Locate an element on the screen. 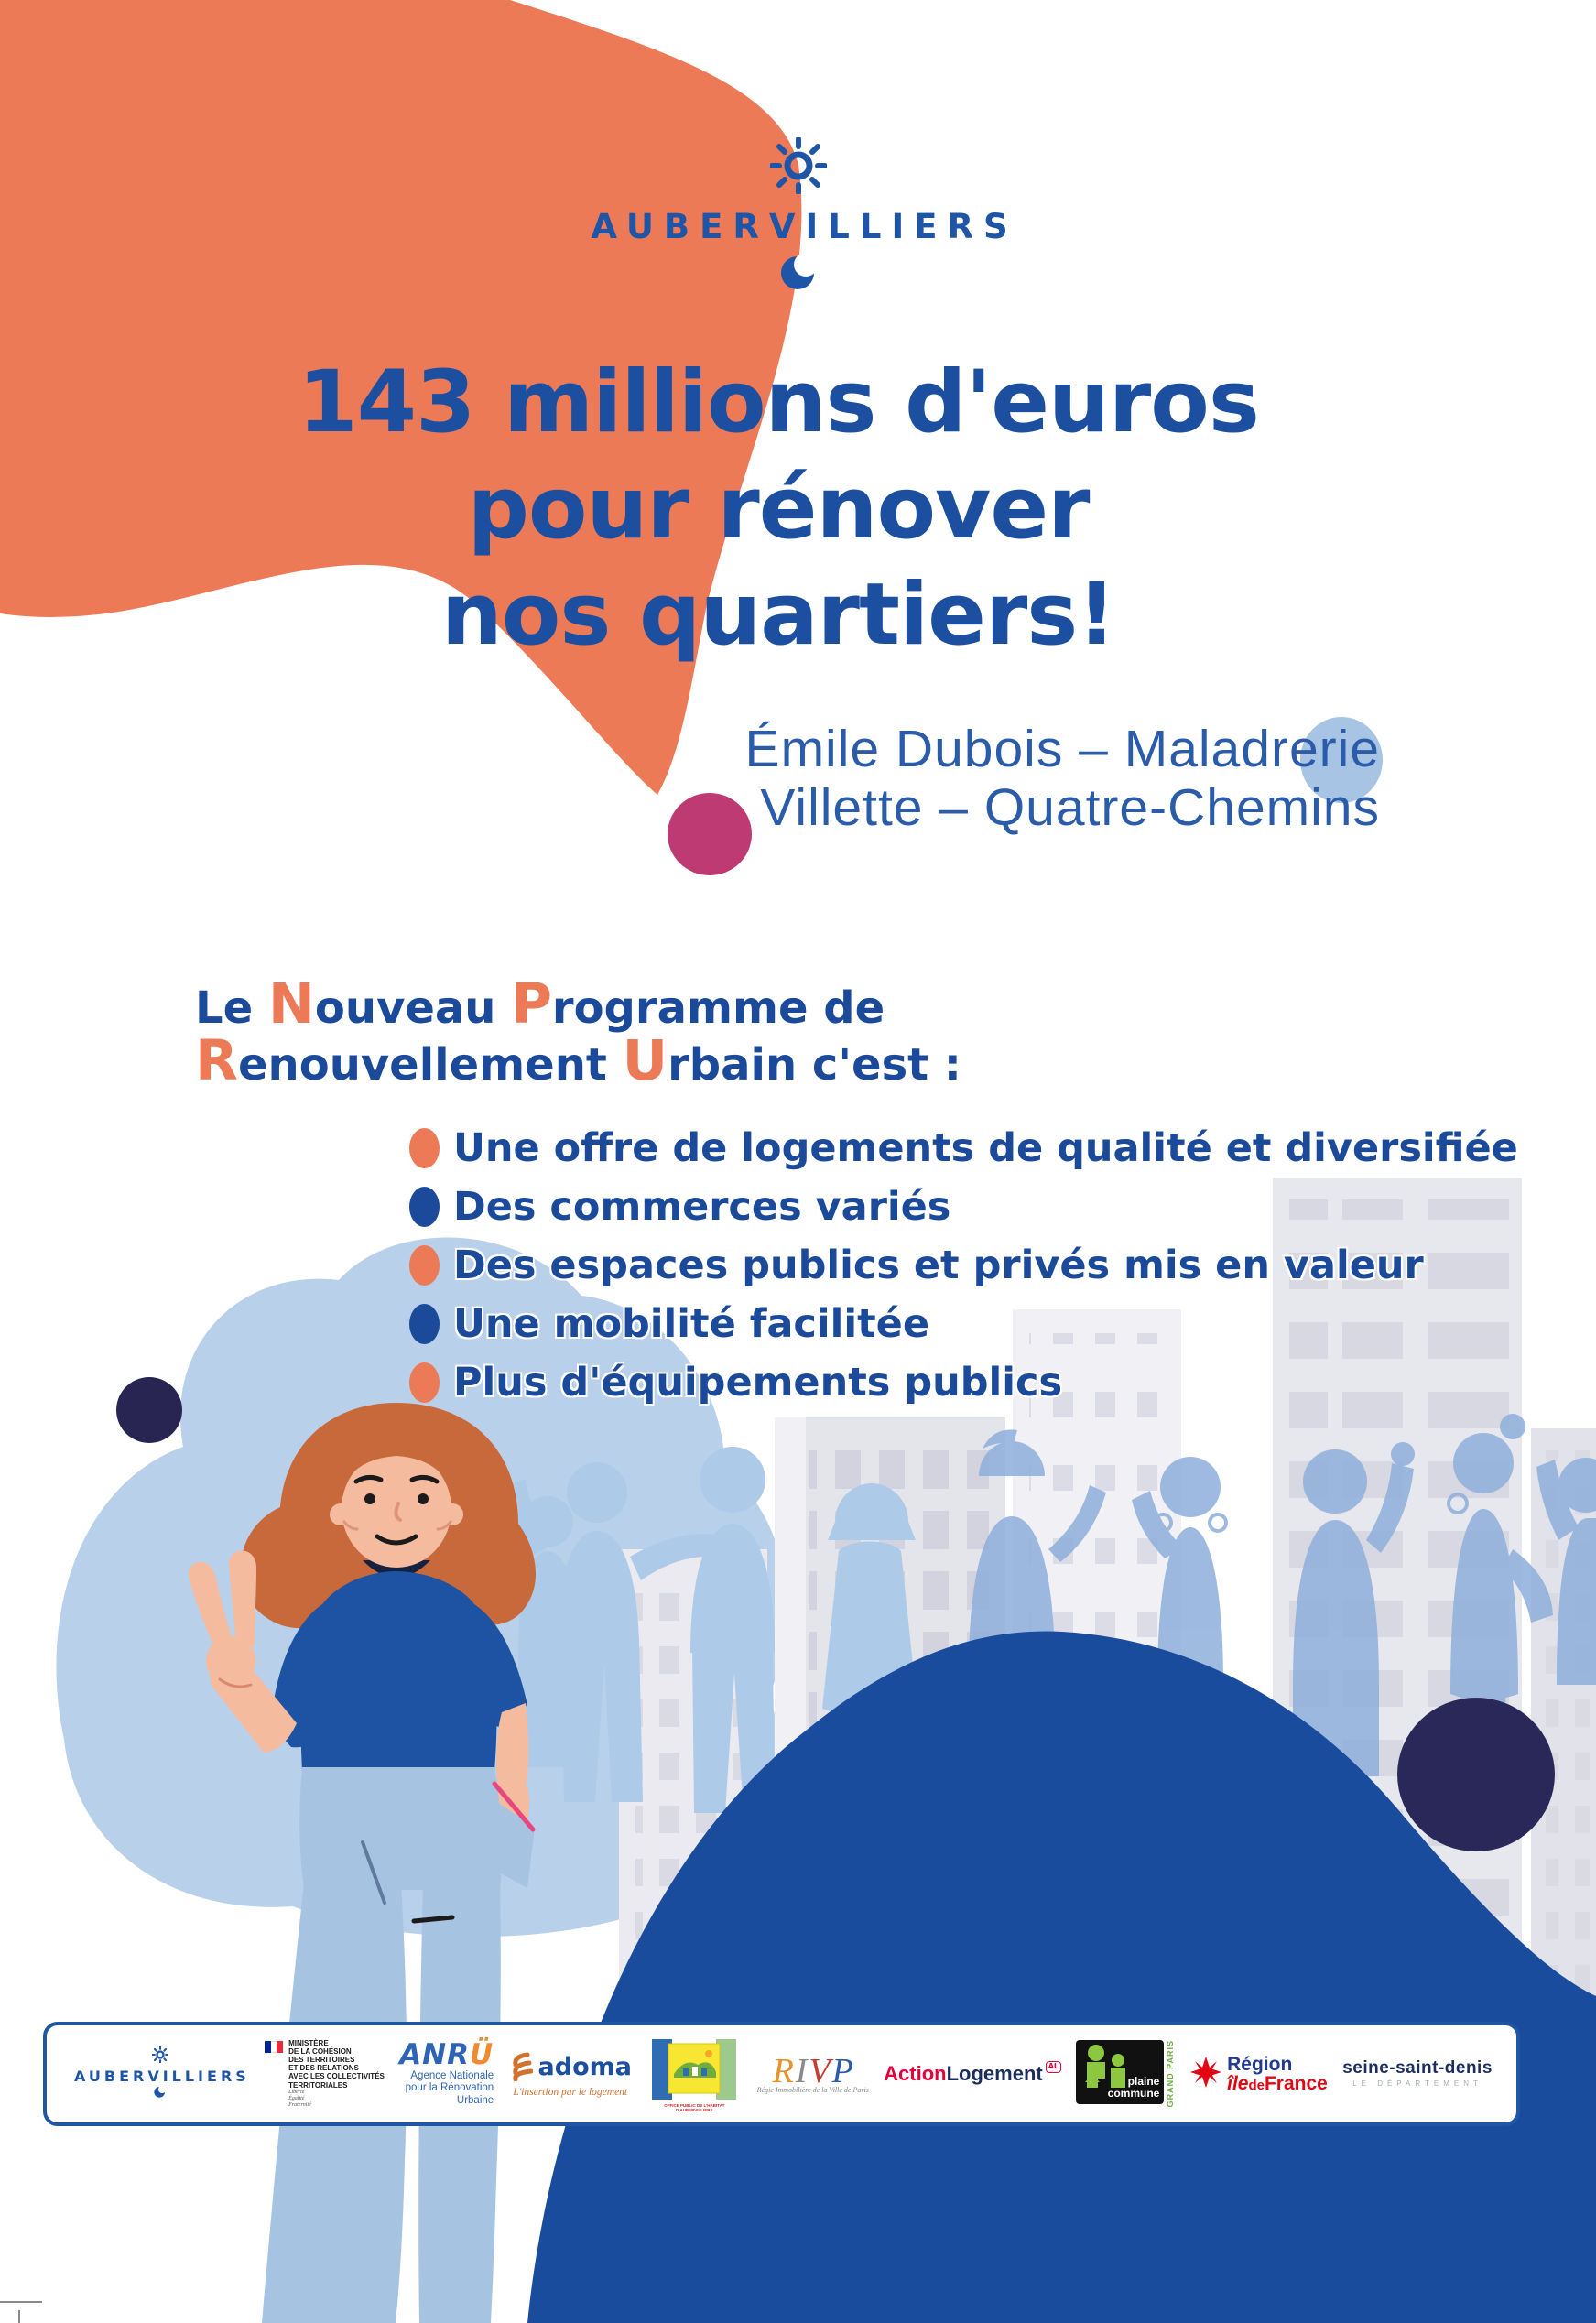 The height and width of the screenshot is (2323, 1596). adoma-swirl-icon is located at coordinates (521, 2067).